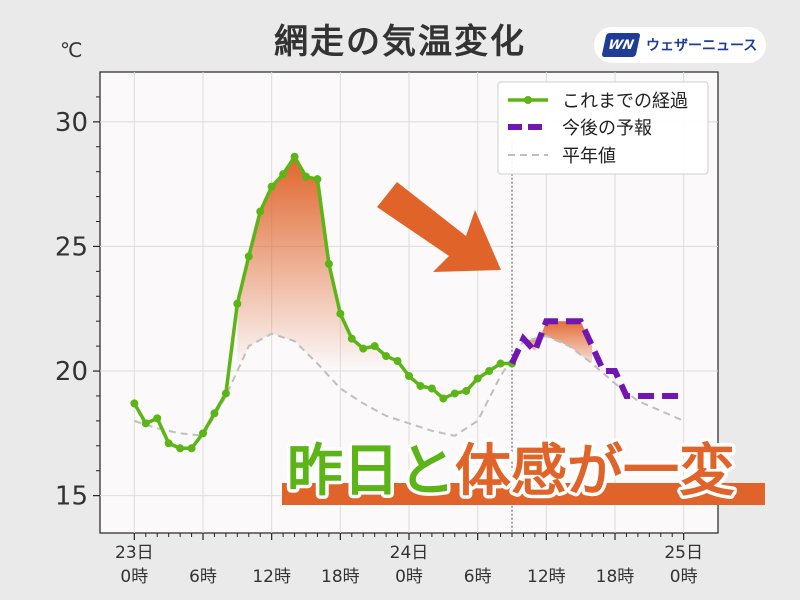 Image resolution: width=800 pixels, height=600 pixels. Describe the element at coordinates (683, 553) in the screenshot. I see `x-tick-label-day: 25日` at that location.